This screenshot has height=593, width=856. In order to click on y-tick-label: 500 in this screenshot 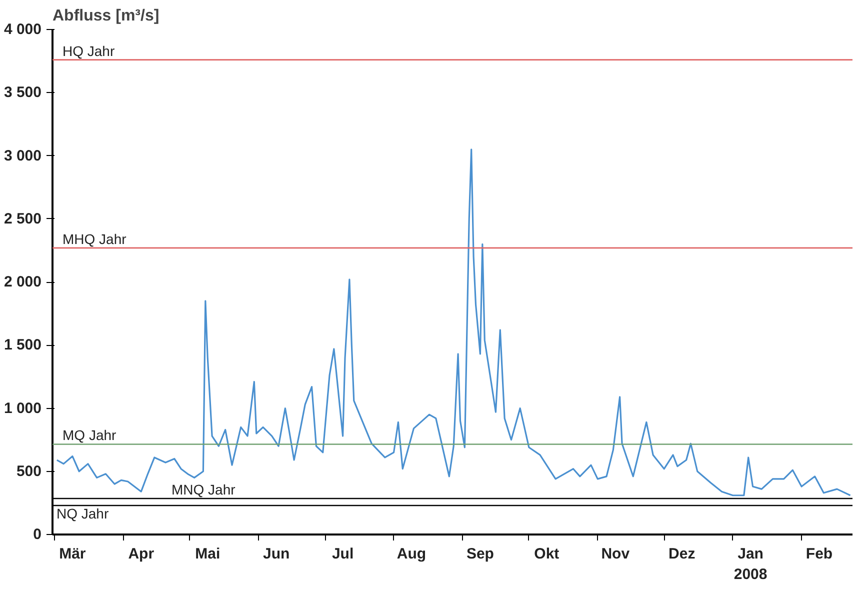, I will do `click(29, 471)`.